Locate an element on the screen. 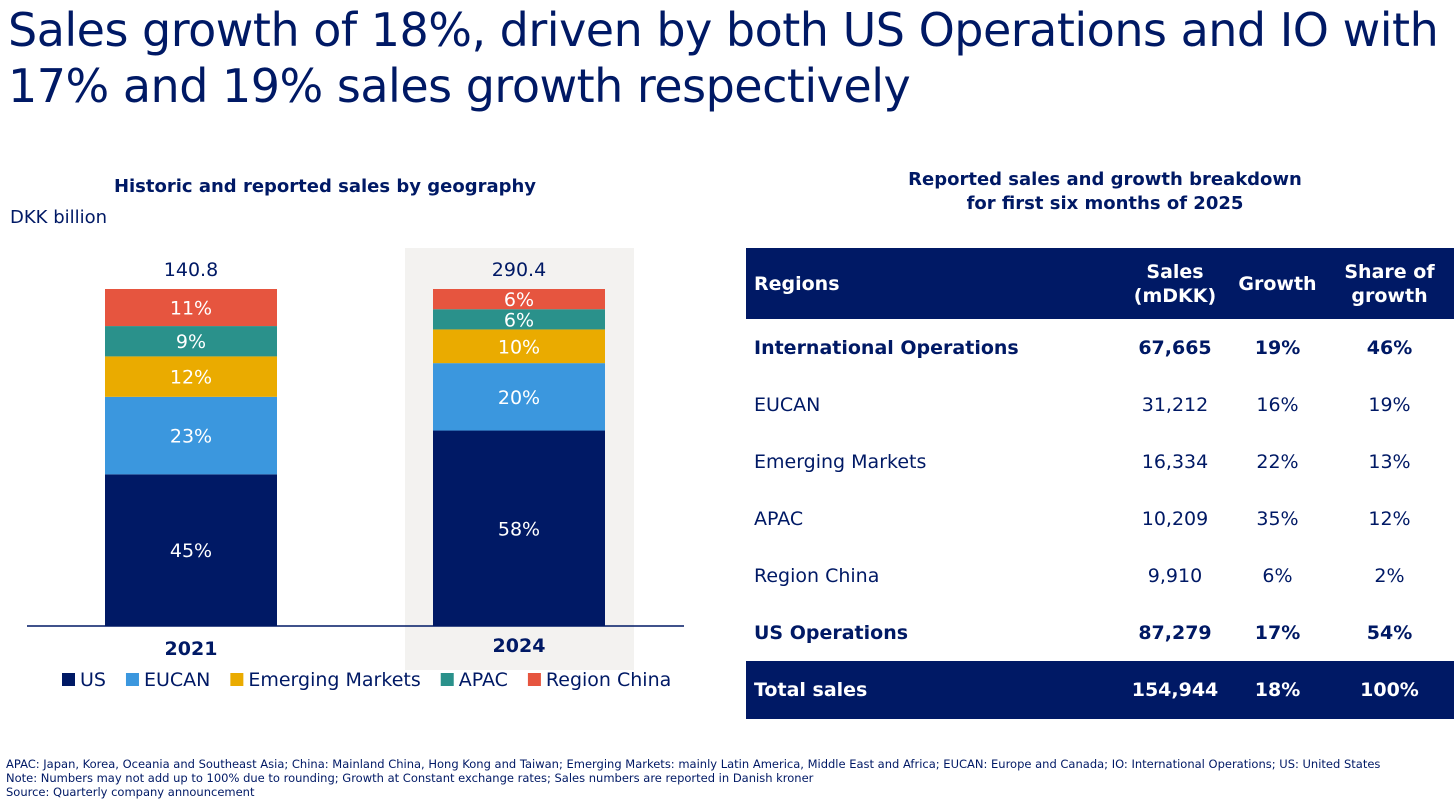 This screenshot has height=802, width=1456. table-row: International Operations 67,665 19% 46% is located at coordinates (1100, 347).